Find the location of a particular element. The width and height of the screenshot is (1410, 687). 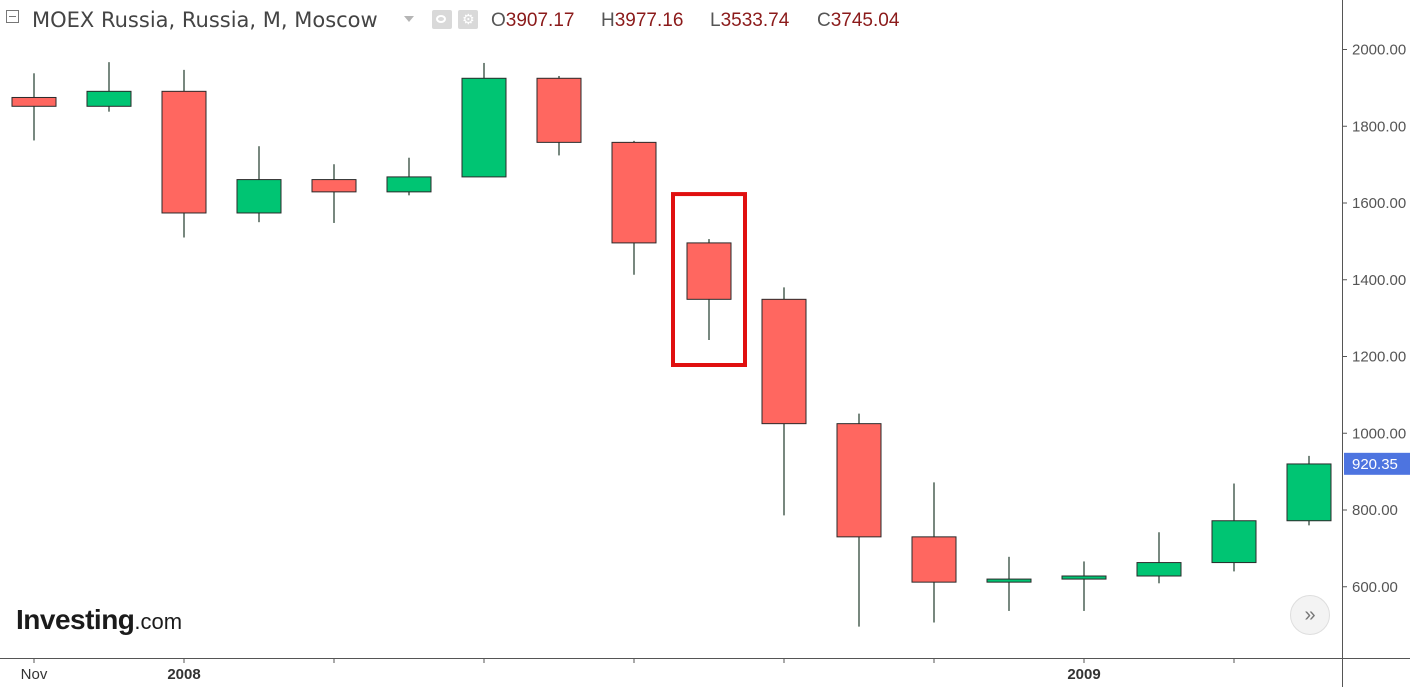

highlight-box is located at coordinates (709, 279).